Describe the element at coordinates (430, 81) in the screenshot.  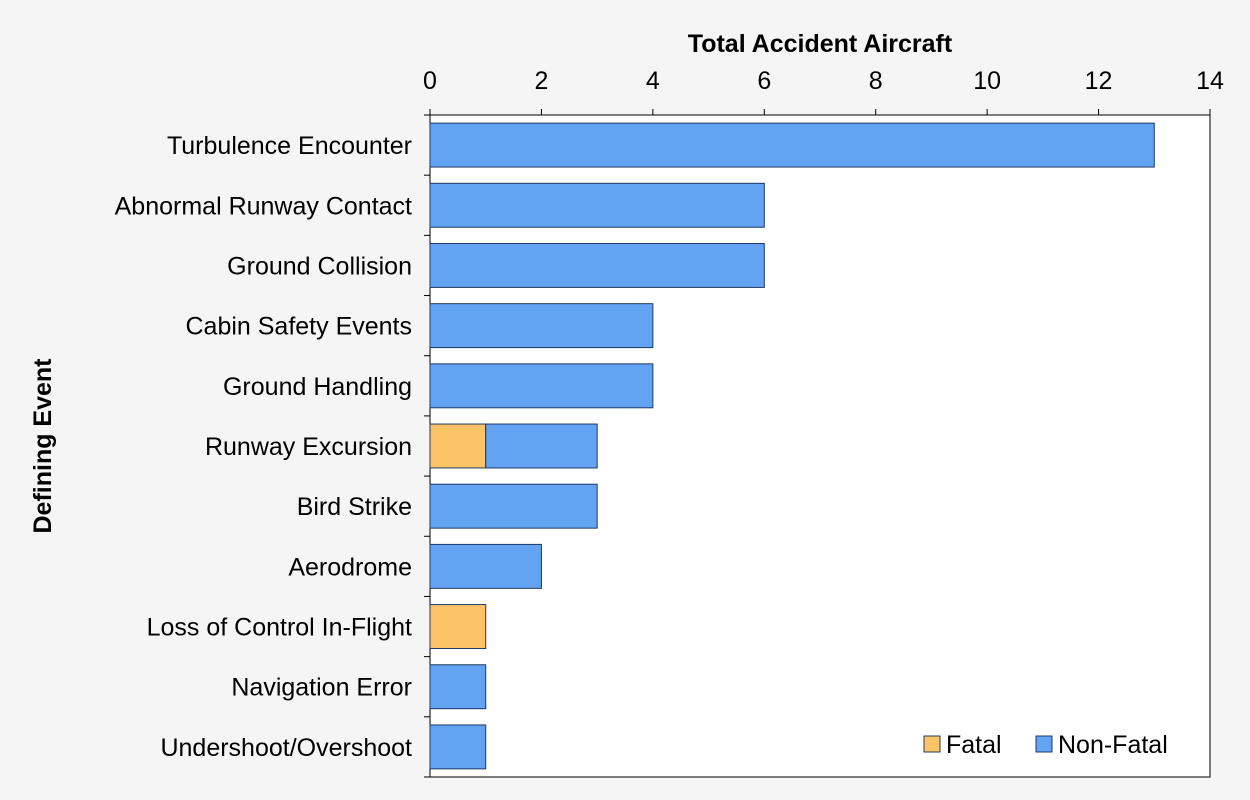
I see `x-tick-label: 0` at that location.